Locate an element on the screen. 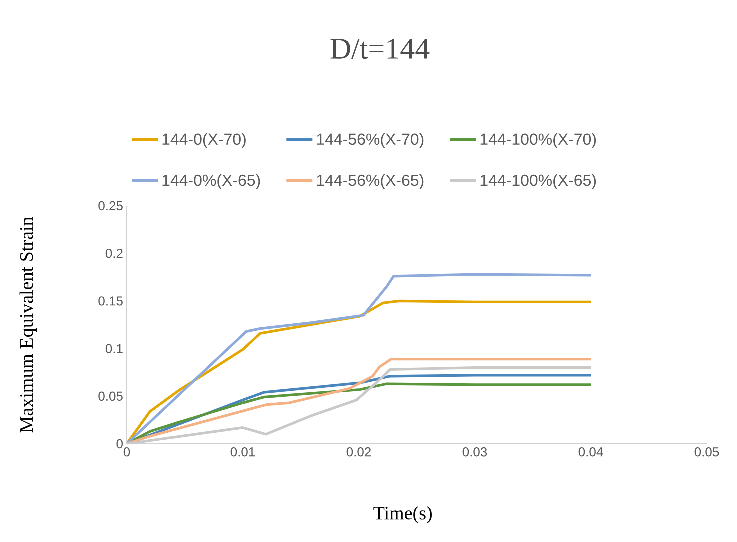  y-tick-label: 0.15 is located at coordinates (110, 301).